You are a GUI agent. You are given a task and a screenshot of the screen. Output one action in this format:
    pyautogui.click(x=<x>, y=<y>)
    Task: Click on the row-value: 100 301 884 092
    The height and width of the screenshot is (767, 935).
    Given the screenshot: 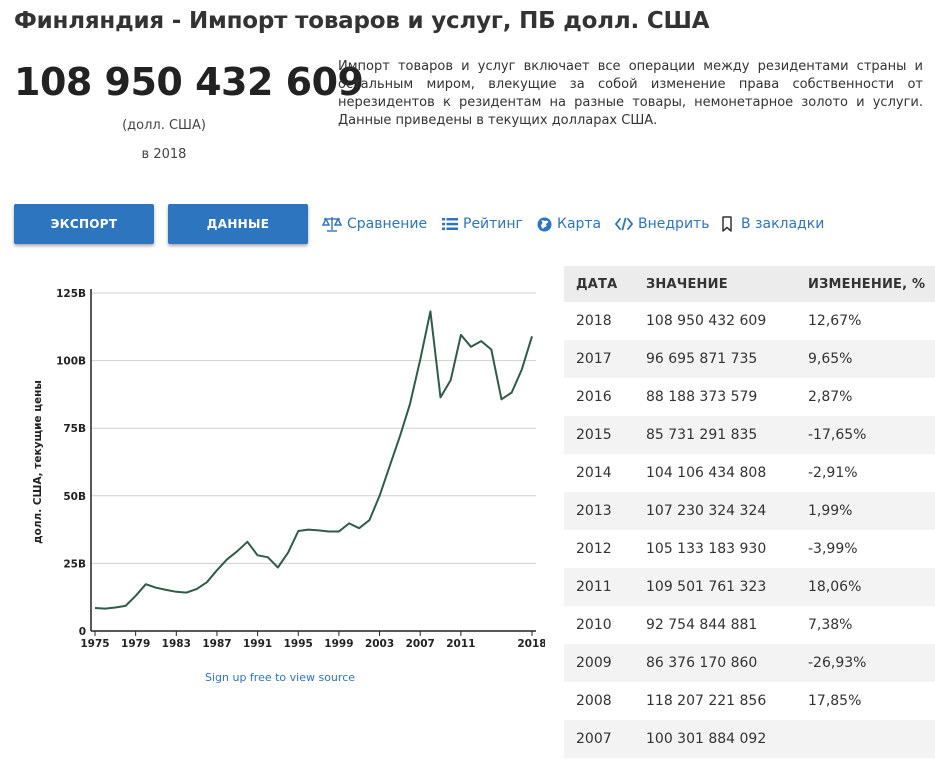 What is the action you would take?
    pyautogui.click(x=706, y=739)
    